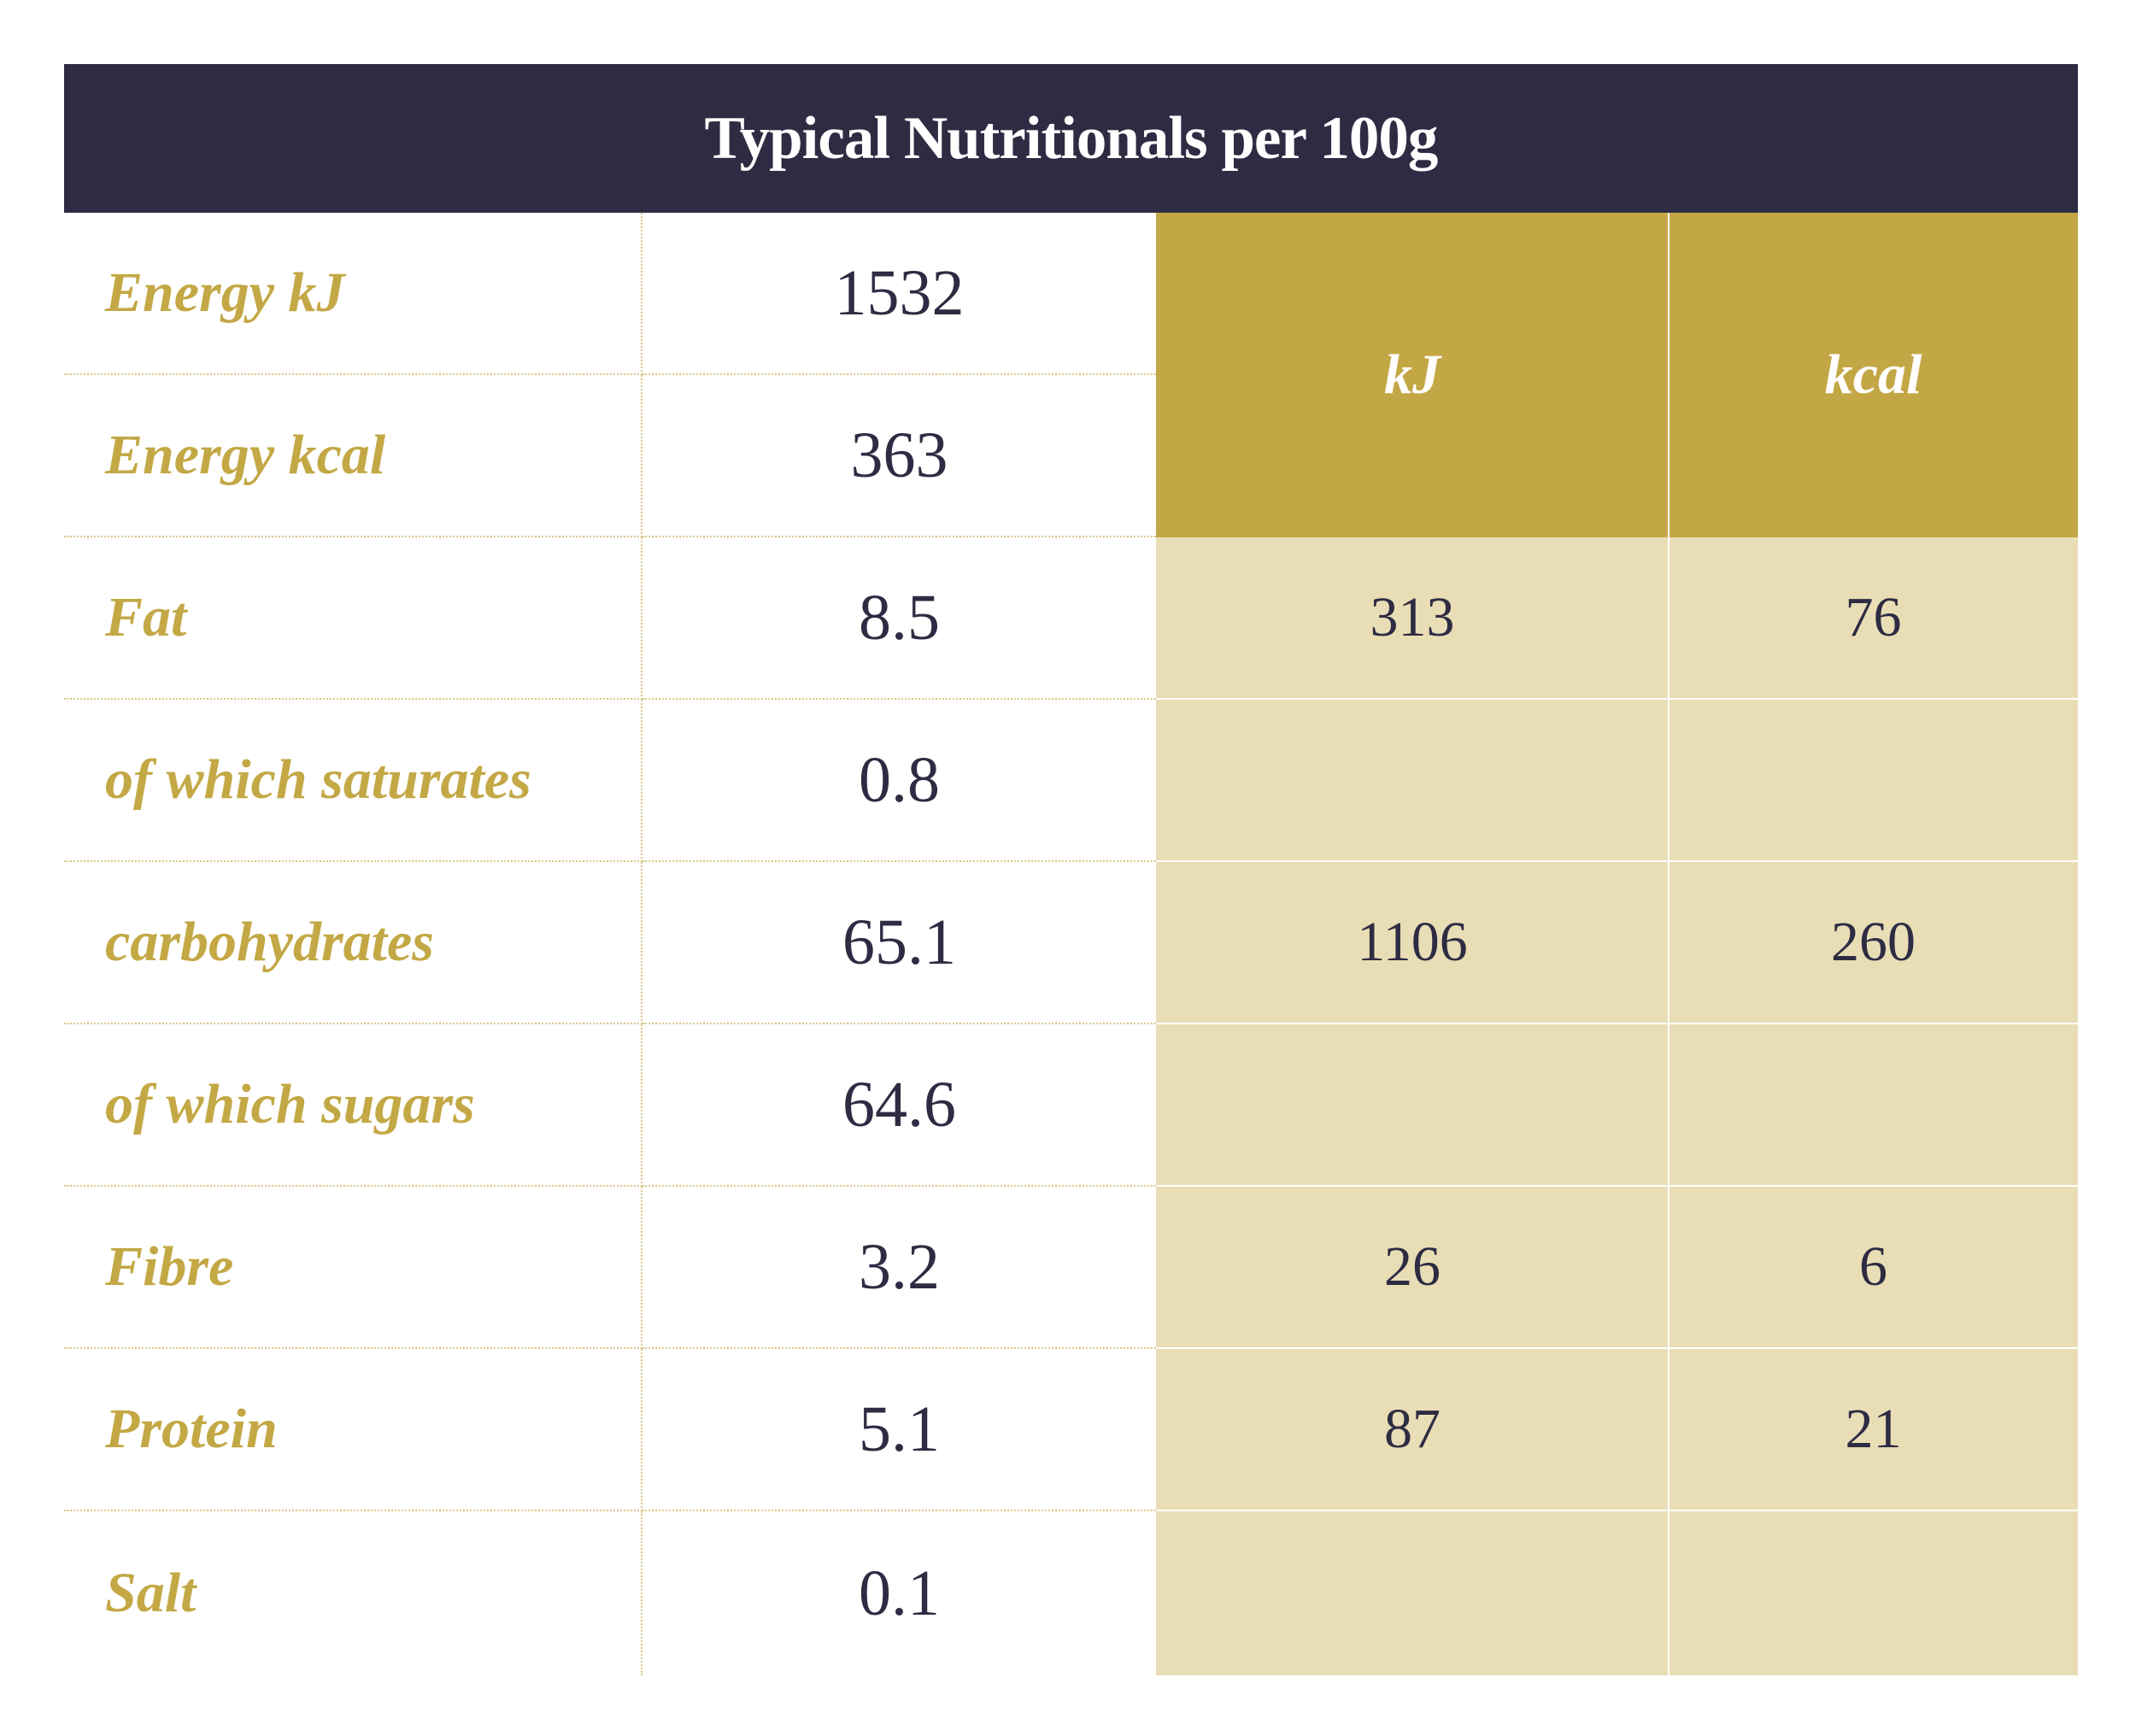 The height and width of the screenshot is (1736, 2136). I want to click on row-kj: 1106, so click(1413, 943).